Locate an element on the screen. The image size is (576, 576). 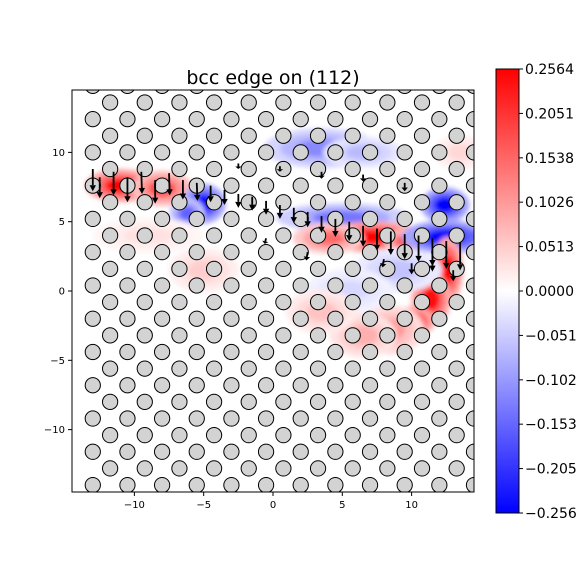
colorbar-tick-label-1: 0.2051 is located at coordinates (549, 114).